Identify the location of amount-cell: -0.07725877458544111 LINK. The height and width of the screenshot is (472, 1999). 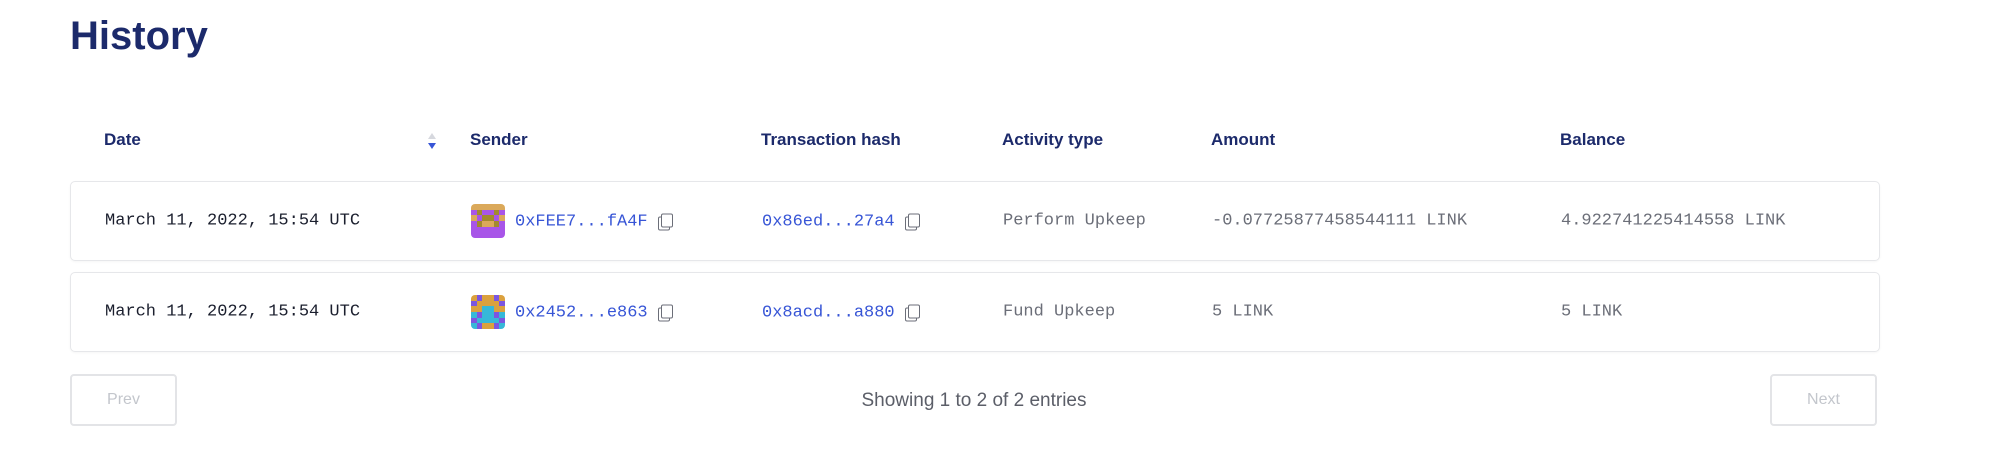
(1340, 221).